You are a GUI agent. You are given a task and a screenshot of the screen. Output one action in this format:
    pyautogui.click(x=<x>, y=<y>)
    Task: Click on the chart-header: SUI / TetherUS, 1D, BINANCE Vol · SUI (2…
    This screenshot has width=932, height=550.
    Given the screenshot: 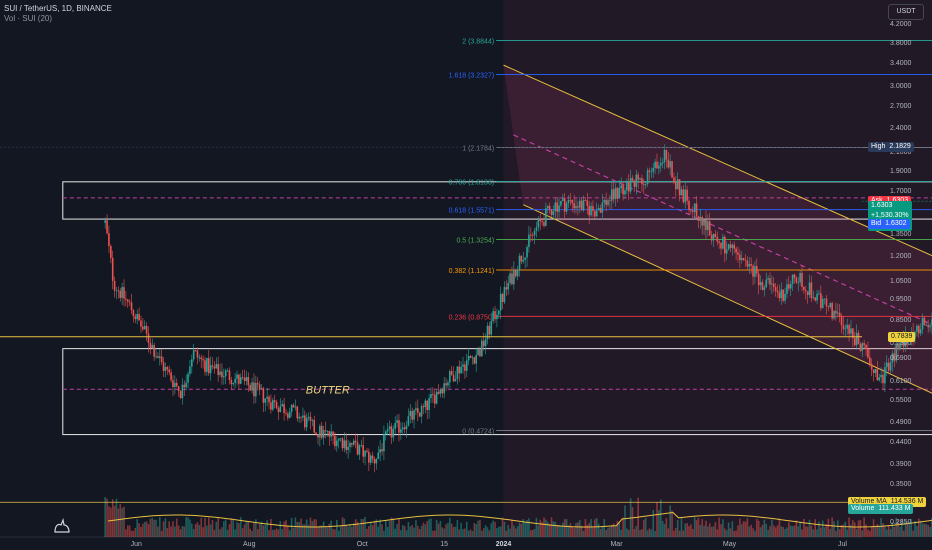 What is the action you would take?
    pyautogui.click(x=58, y=14)
    